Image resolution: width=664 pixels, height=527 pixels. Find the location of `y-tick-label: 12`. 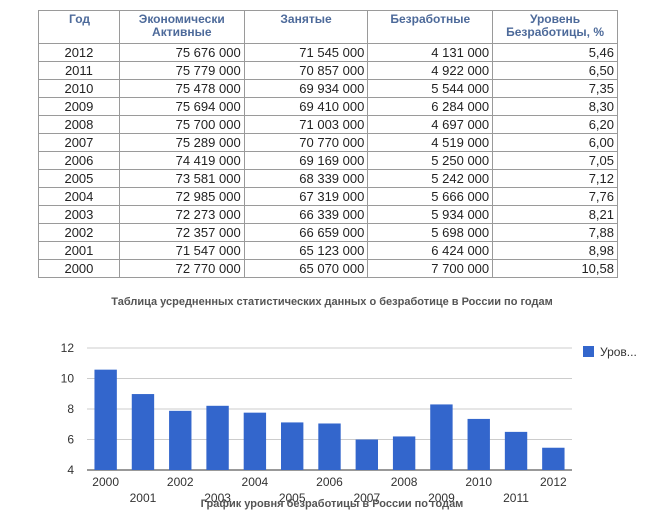

y-tick-label: 12 is located at coordinates (68, 348).